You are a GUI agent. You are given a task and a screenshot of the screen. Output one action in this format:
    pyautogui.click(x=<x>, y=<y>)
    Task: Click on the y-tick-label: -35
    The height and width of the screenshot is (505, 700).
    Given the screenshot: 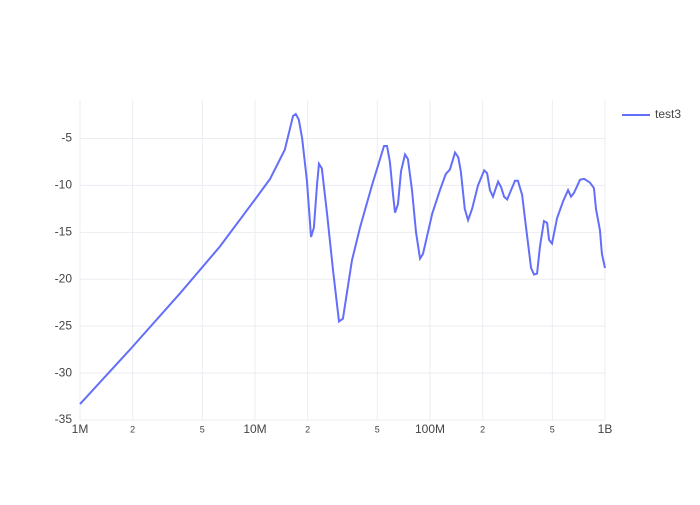 What is the action you would take?
    pyautogui.click(x=64, y=419)
    